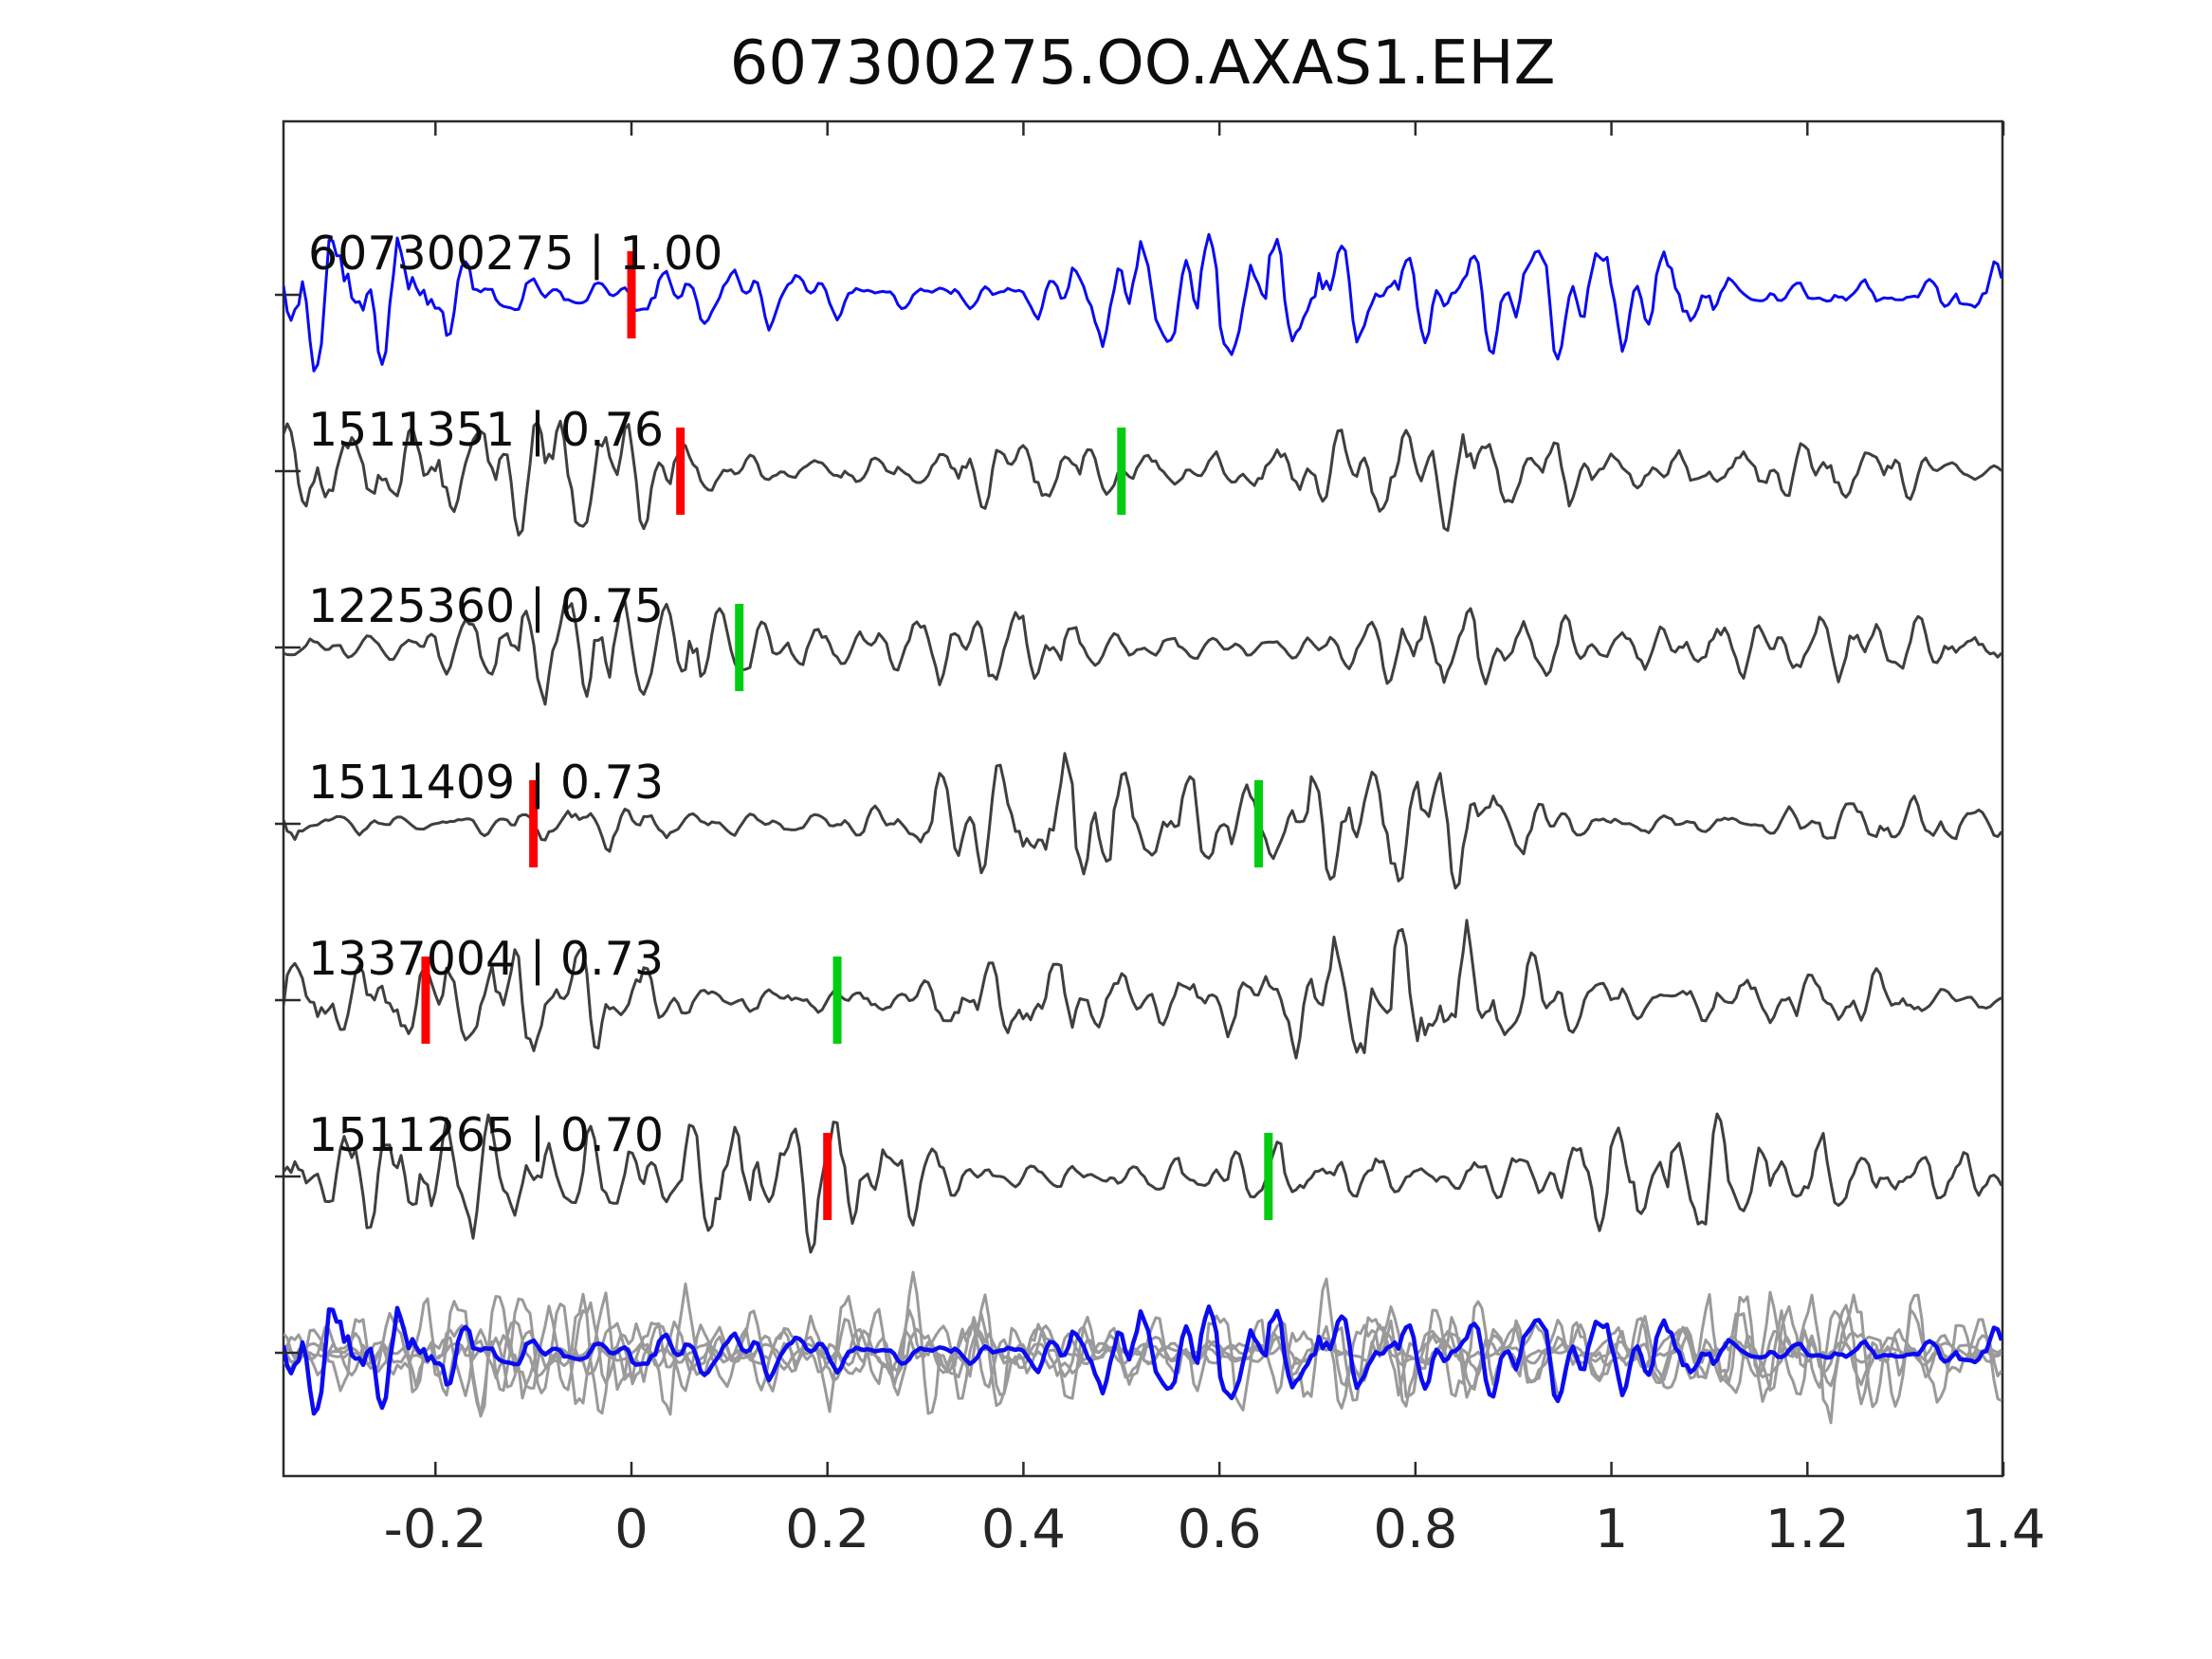 The height and width of the screenshot is (1659, 2212). I want to click on trace-label: 1225360 | 0.75, so click(486, 606).